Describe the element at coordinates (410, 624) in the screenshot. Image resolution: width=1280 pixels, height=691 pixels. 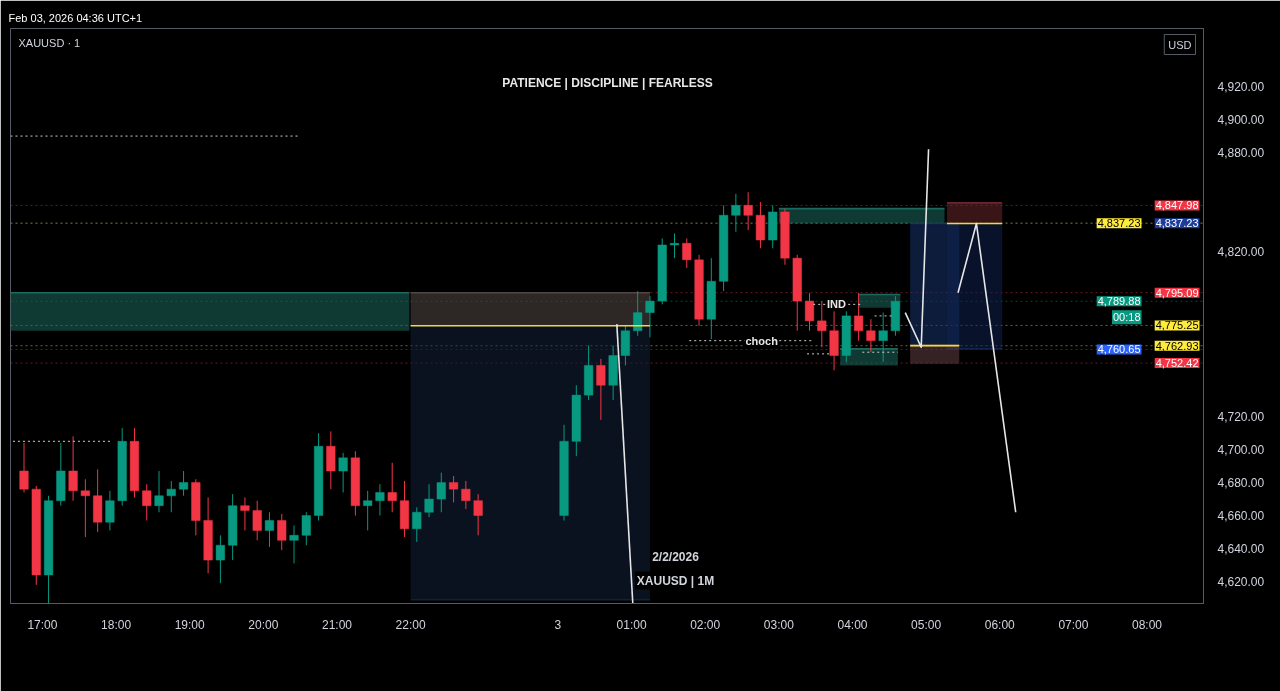
I see `x-tick-label: 22:00` at that location.